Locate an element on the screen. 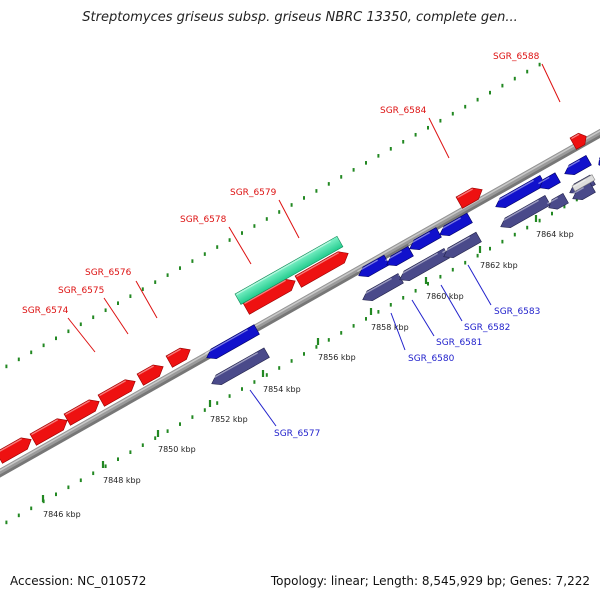 The image size is (600, 600). forward-gene-label: SGR_6584 is located at coordinates (403, 111).